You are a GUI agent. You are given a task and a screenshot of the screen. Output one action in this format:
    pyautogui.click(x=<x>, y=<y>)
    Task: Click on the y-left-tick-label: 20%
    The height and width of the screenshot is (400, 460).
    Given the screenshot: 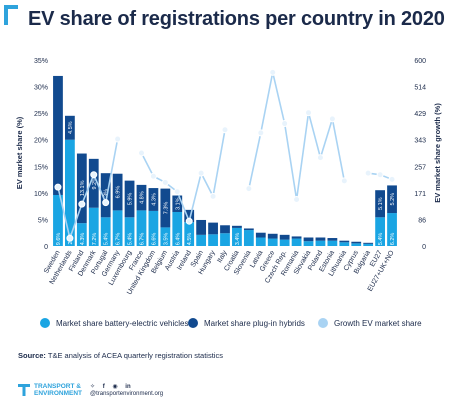 What is the action you would take?
    pyautogui.click(x=41, y=141)
    